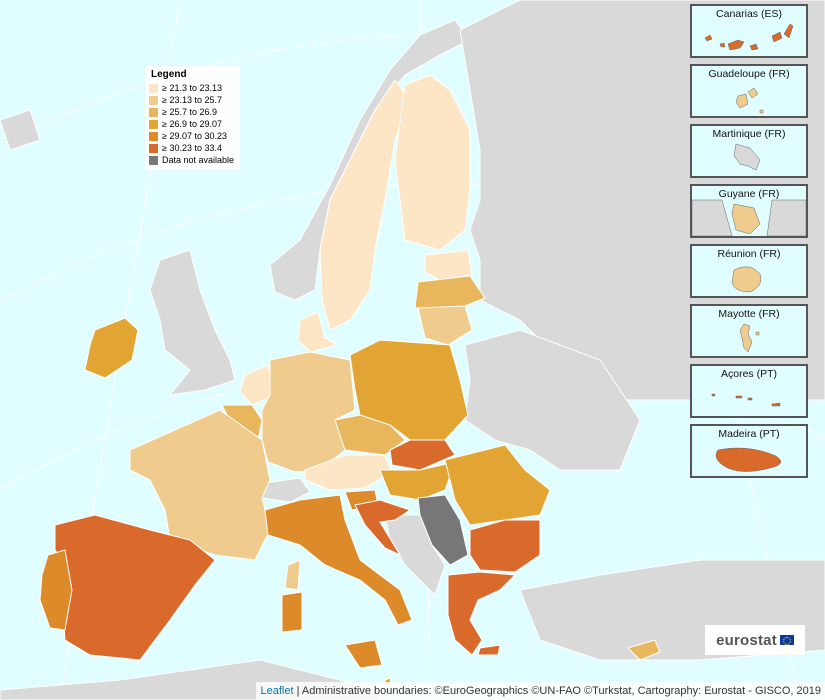 This screenshot has width=825, height=700. I want to click on norway, so click(370, 160).